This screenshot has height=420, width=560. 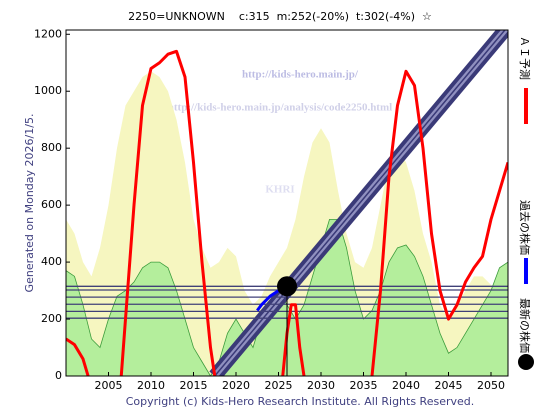 I want to click on legend-label: 過去の株価, so click(x=525, y=227).